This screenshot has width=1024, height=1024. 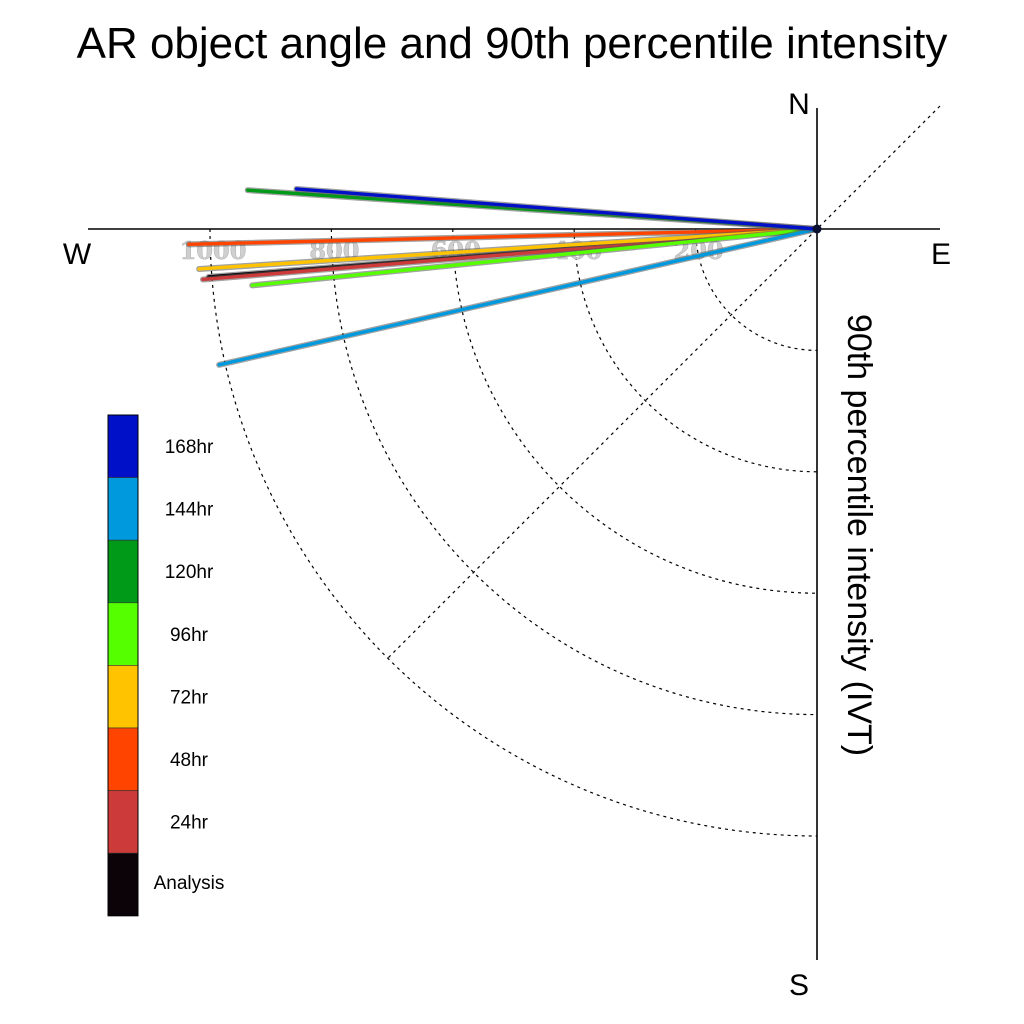 What do you see at coordinates (518, 297) in the screenshot?
I see `vector-144hr` at bounding box center [518, 297].